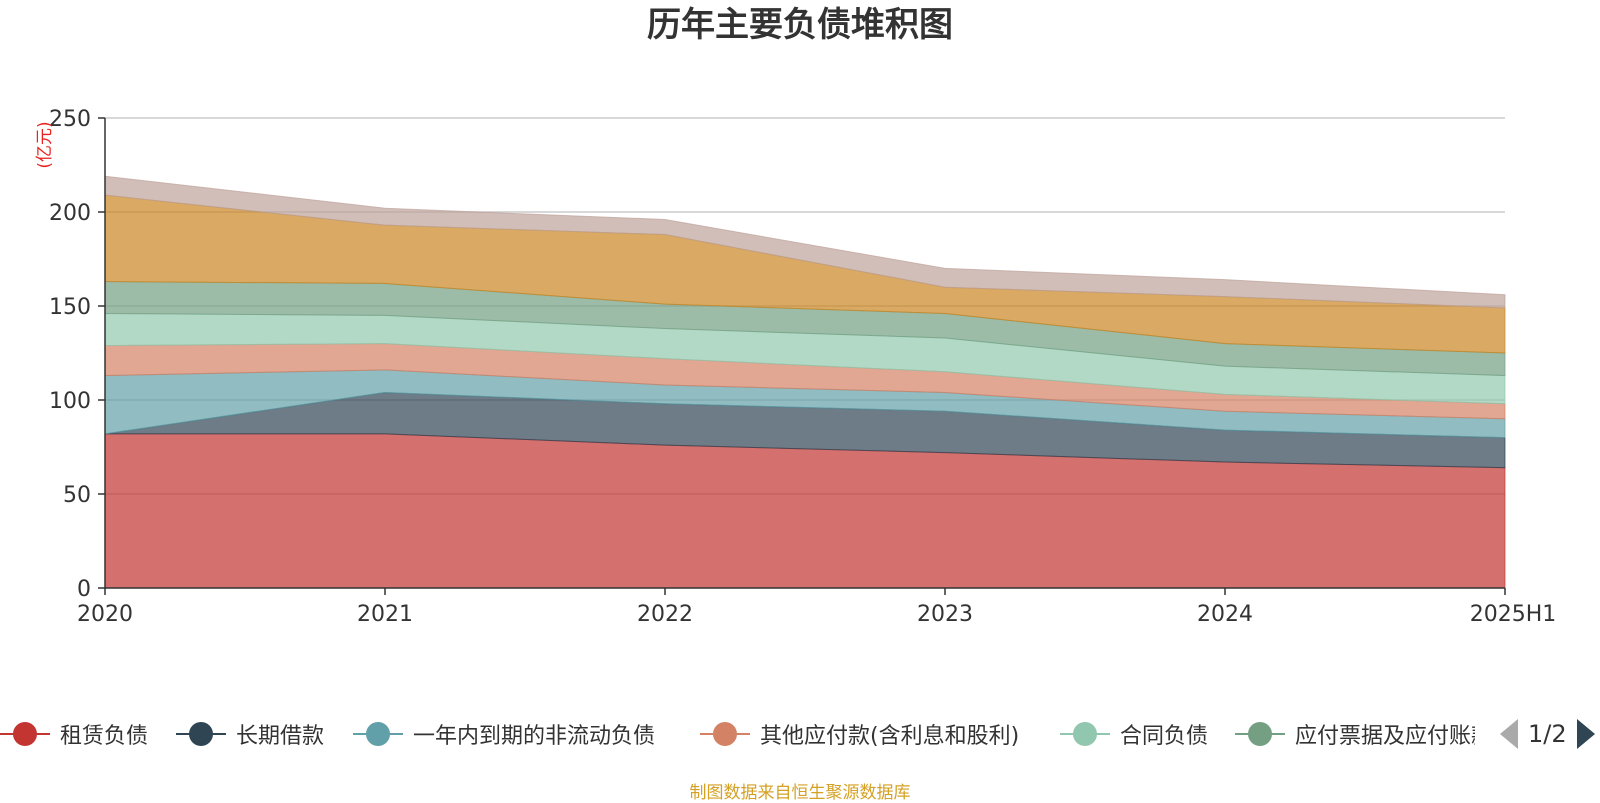  Describe the element at coordinates (1164, 736) in the screenshot. I see `legend-label: 合同负债` at that location.